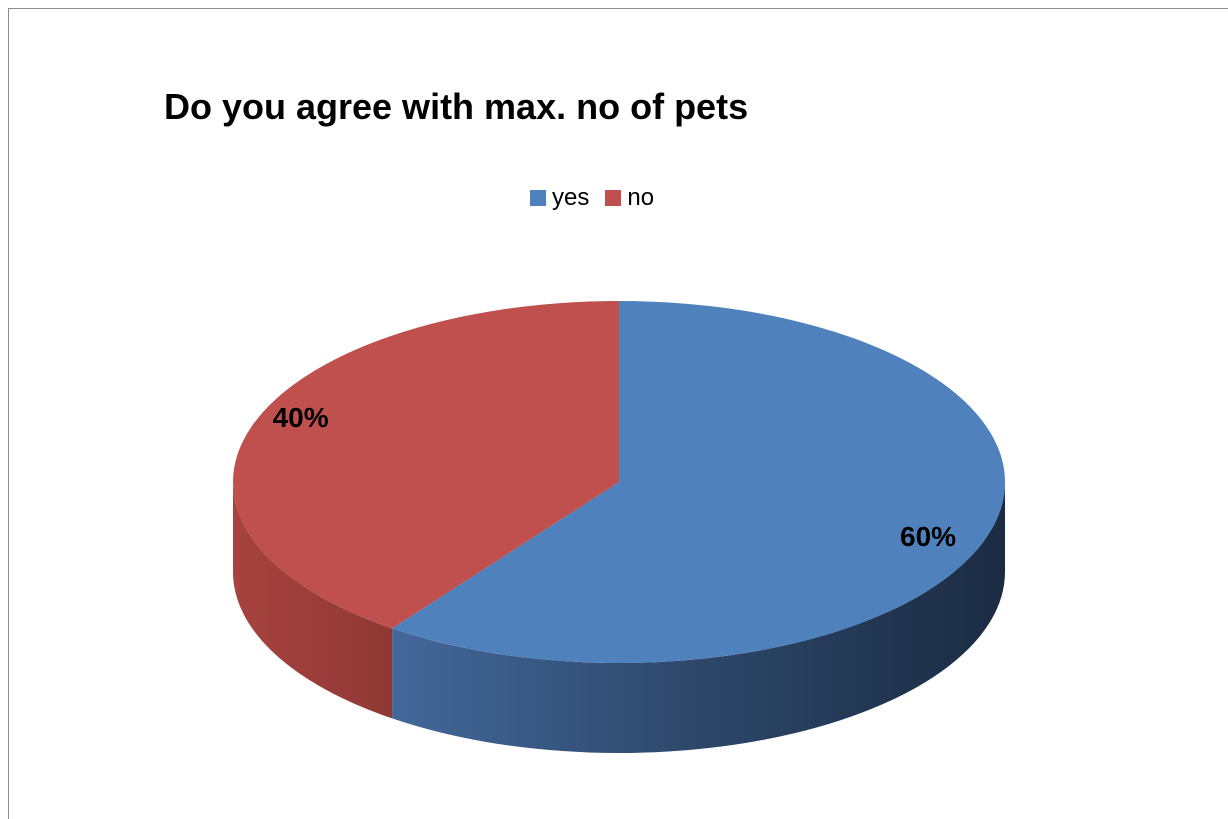  What do you see at coordinates (571, 197) in the screenshot?
I see `legend-label-yes: yes` at bounding box center [571, 197].